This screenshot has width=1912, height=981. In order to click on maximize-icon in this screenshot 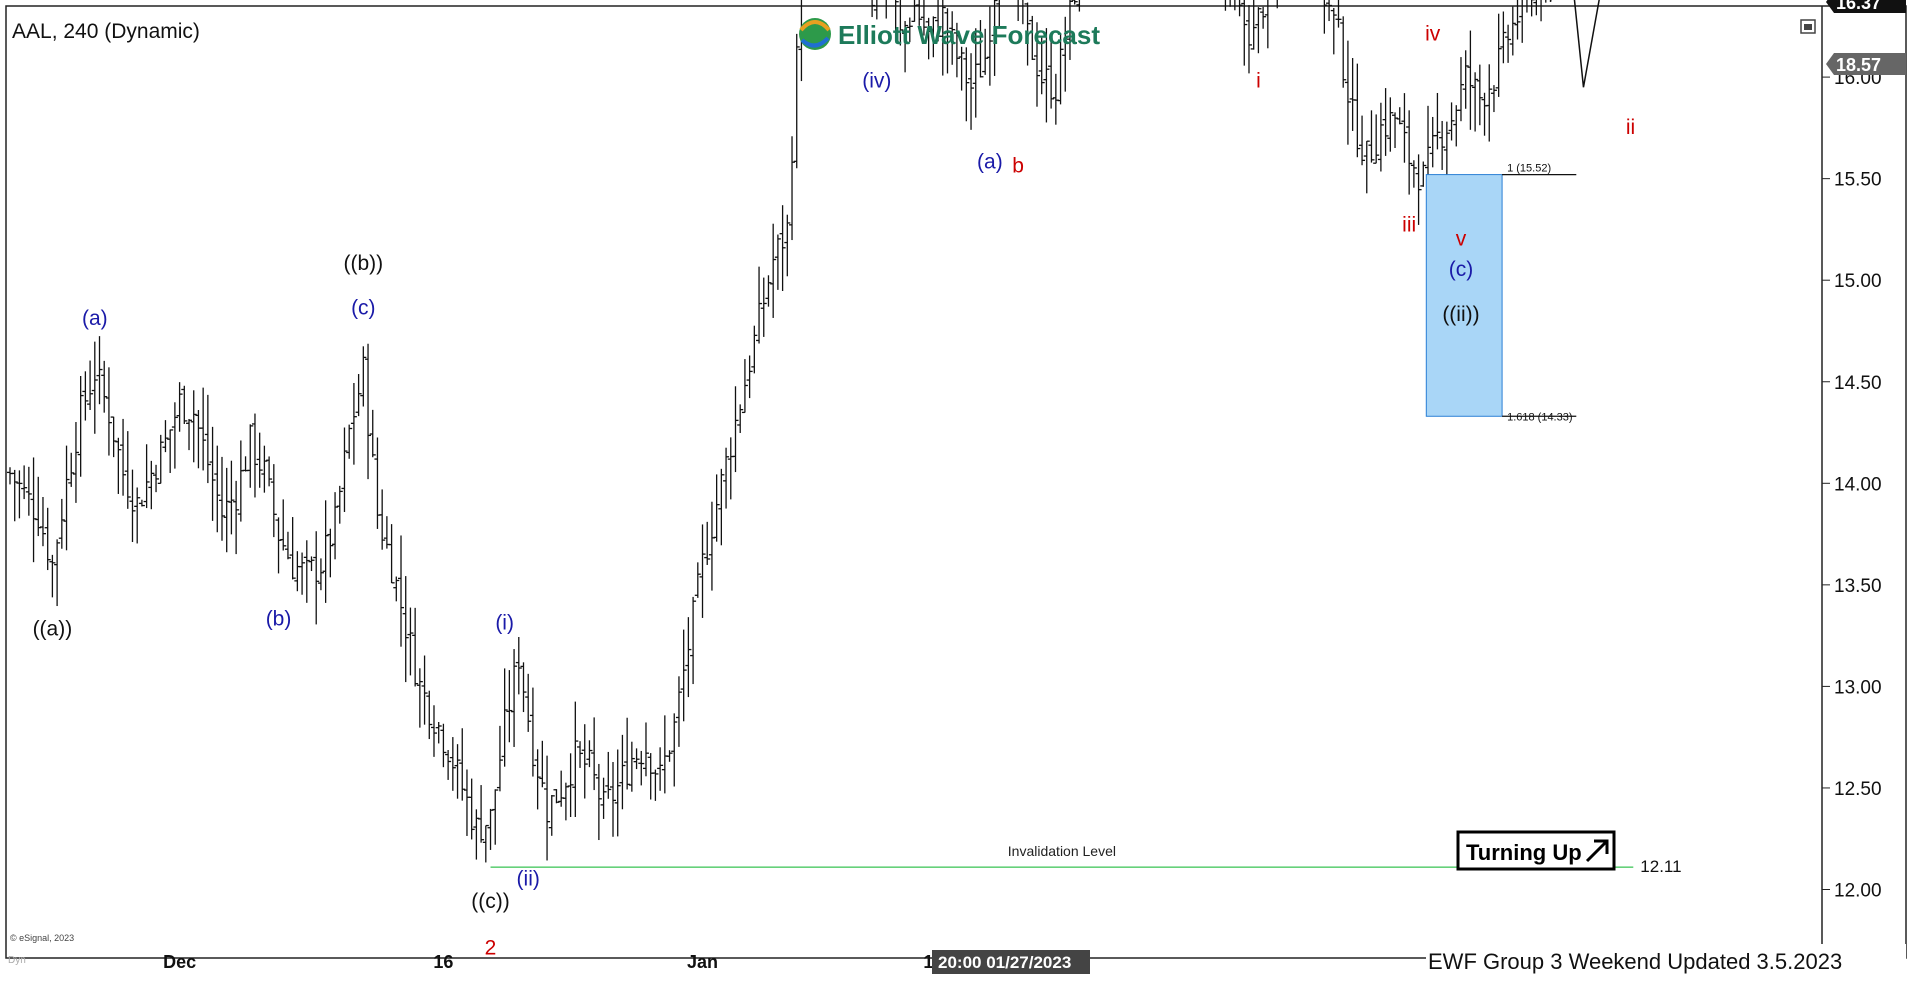, I will do `click(1808, 26)`.